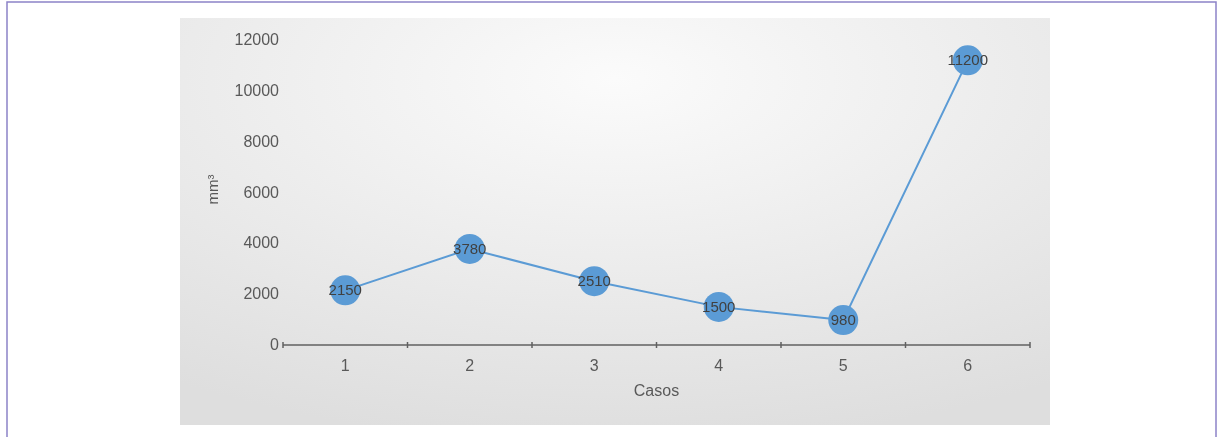  What do you see at coordinates (594, 365) in the screenshot?
I see `x-tick-label: 3` at bounding box center [594, 365].